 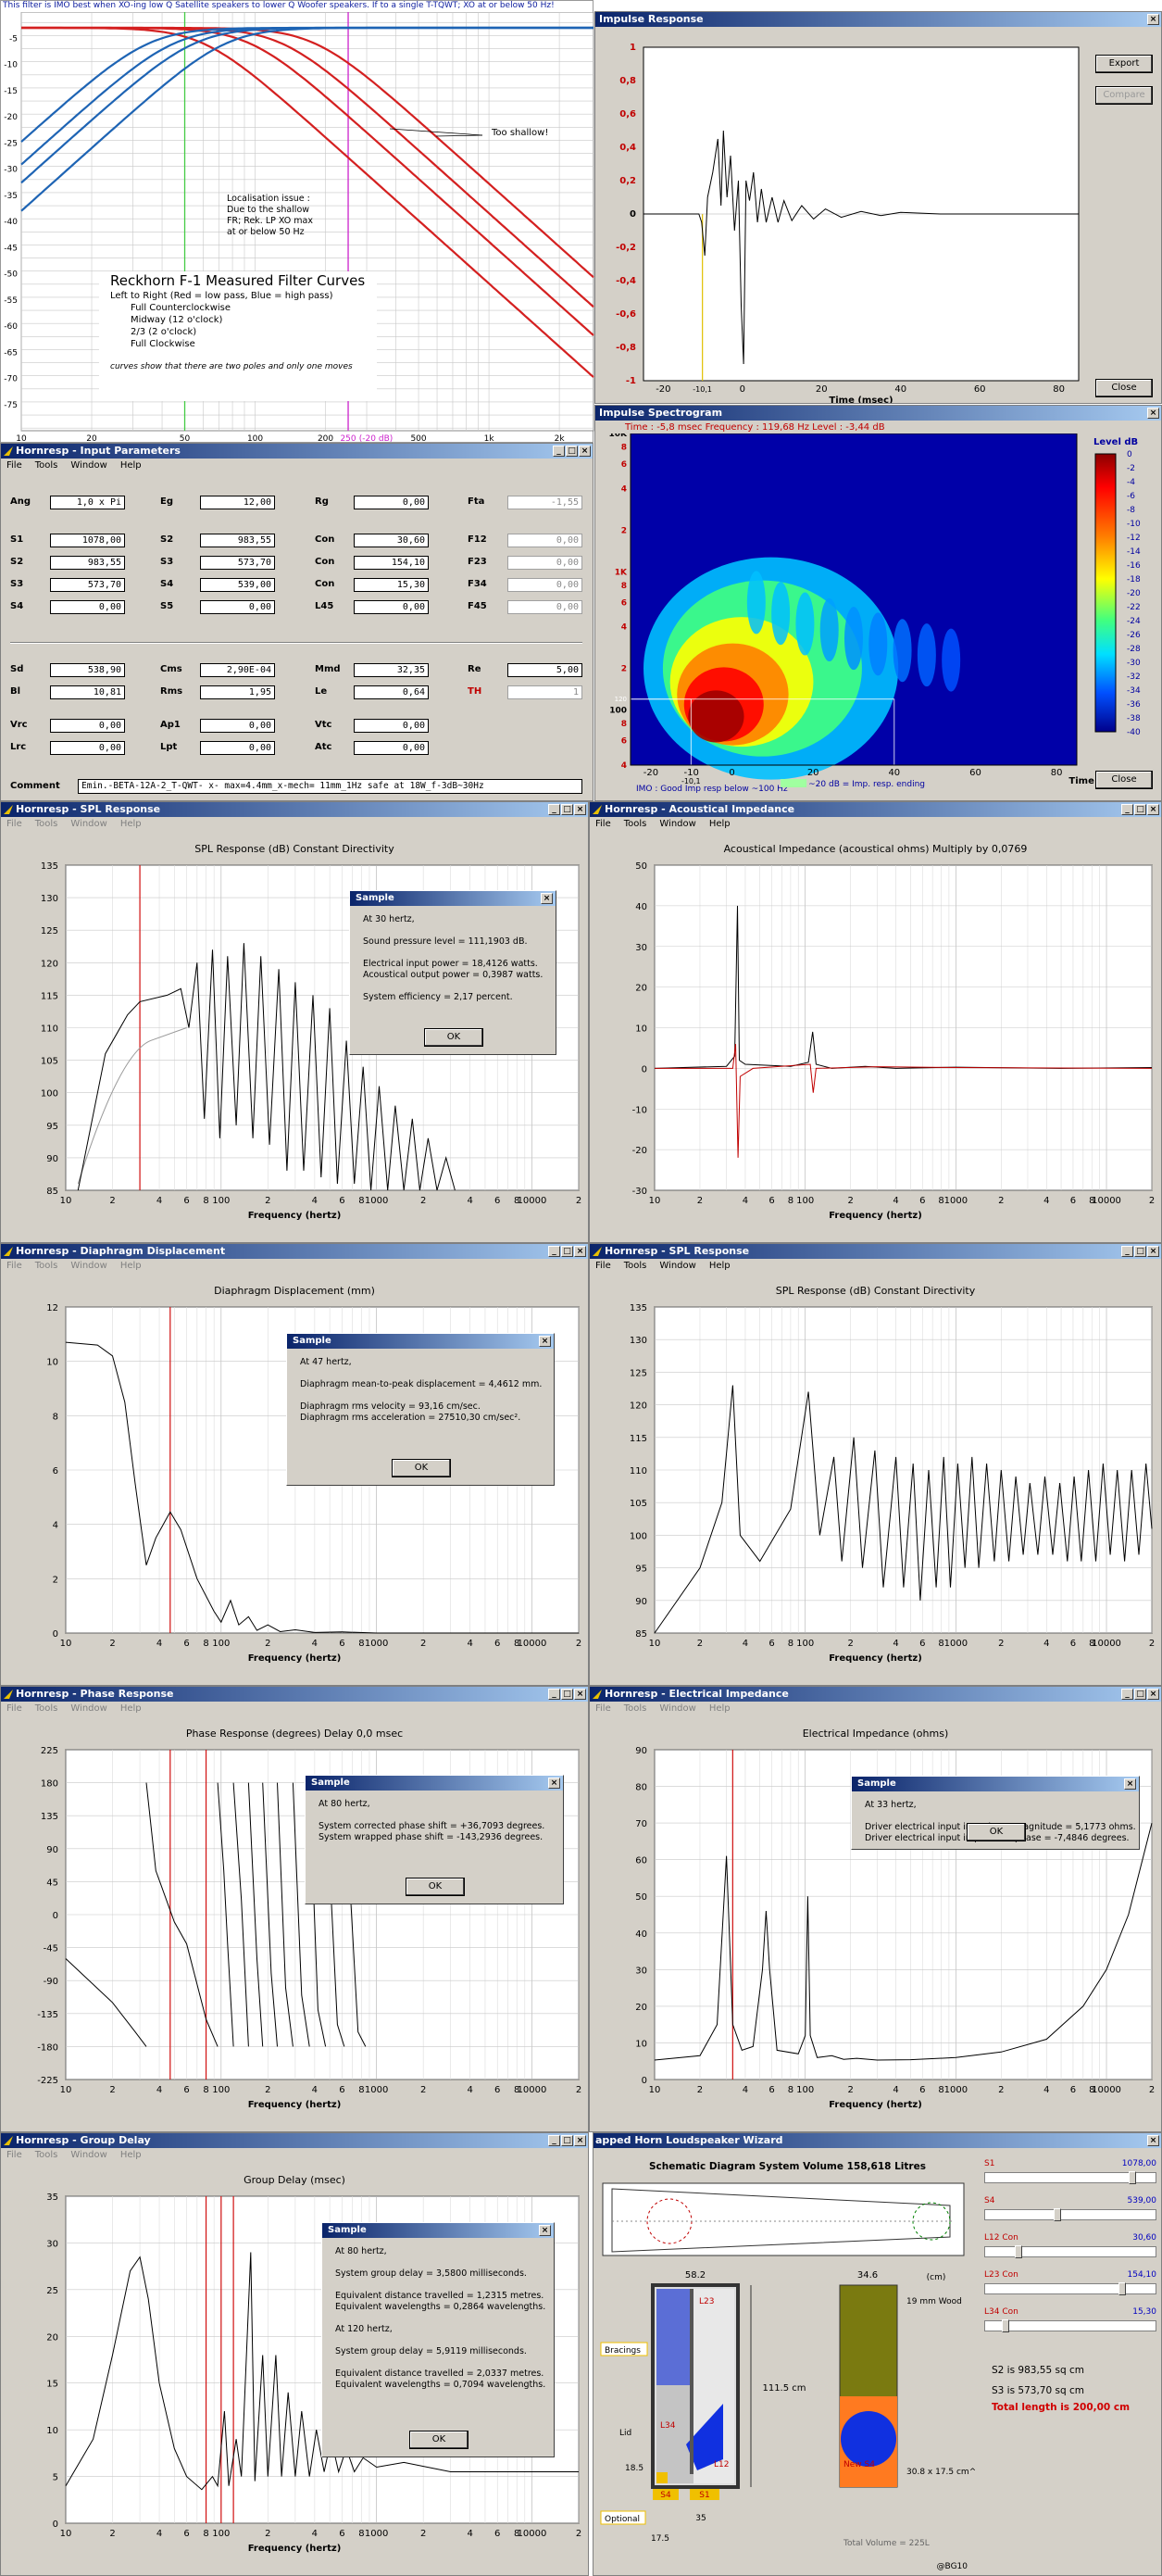 I want to click on impulse-close-button: Close, so click(x=1124, y=388).